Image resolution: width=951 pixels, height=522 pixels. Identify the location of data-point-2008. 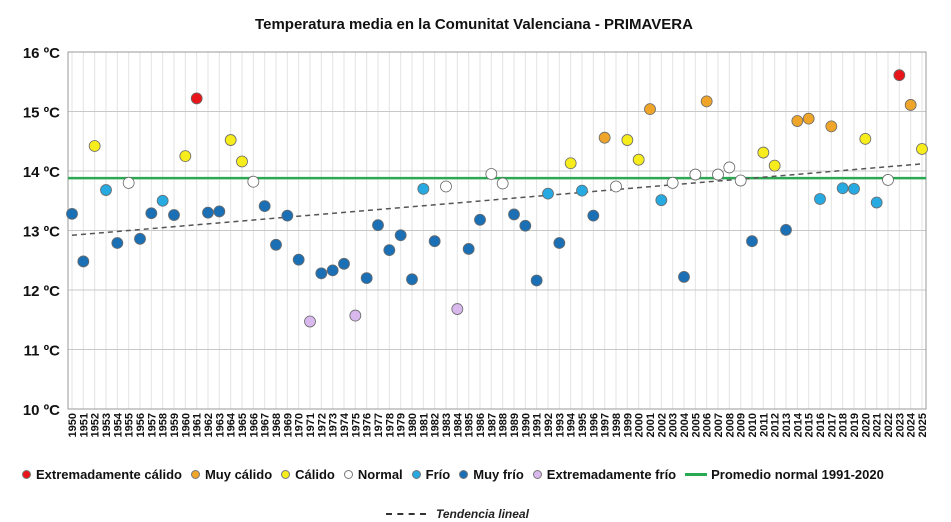
(729, 167).